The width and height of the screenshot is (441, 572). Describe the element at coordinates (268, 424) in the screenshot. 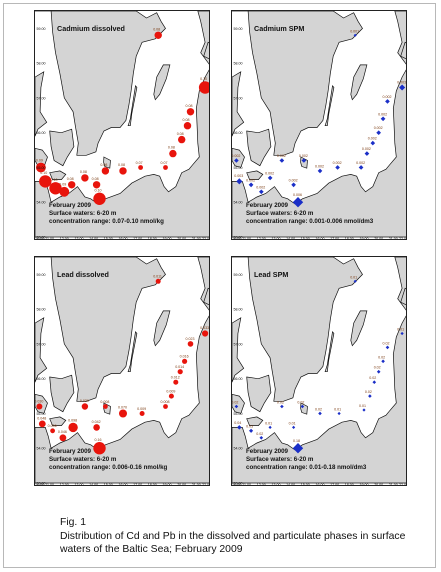

I see `station-value-label: 0.01` at that location.